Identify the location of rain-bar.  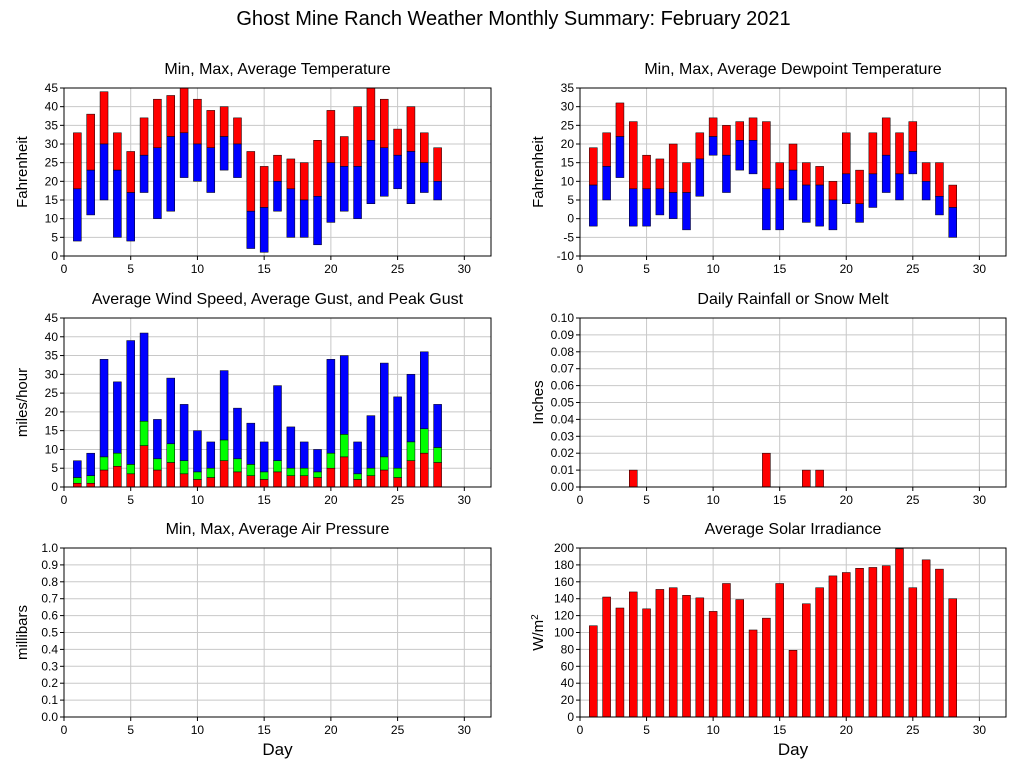
(766, 470).